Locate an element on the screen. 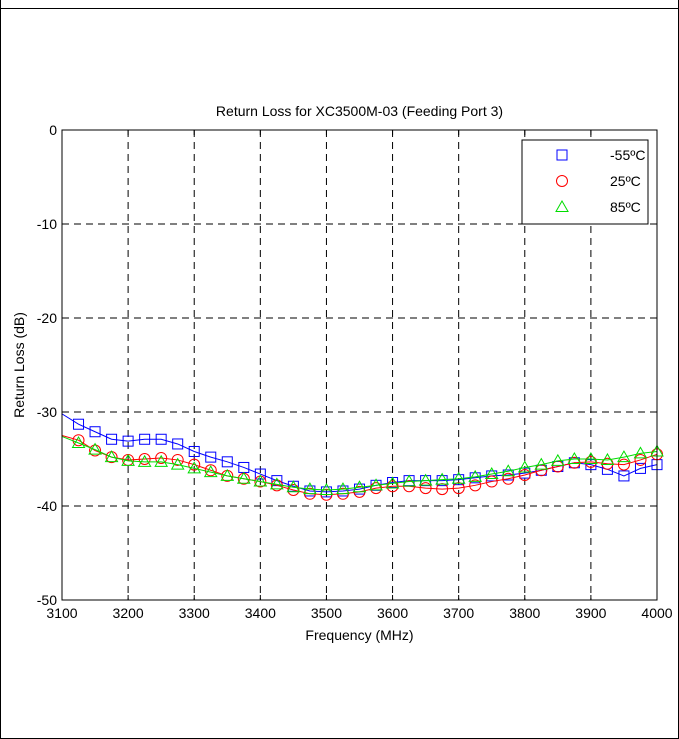 This screenshot has height=739, width=679. top-divider is located at coordinates (339, 8).